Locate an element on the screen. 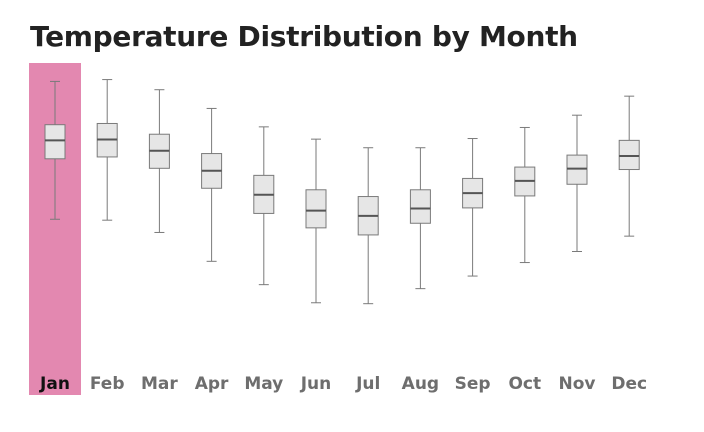  box-jan is located at coordinates (55, 150).